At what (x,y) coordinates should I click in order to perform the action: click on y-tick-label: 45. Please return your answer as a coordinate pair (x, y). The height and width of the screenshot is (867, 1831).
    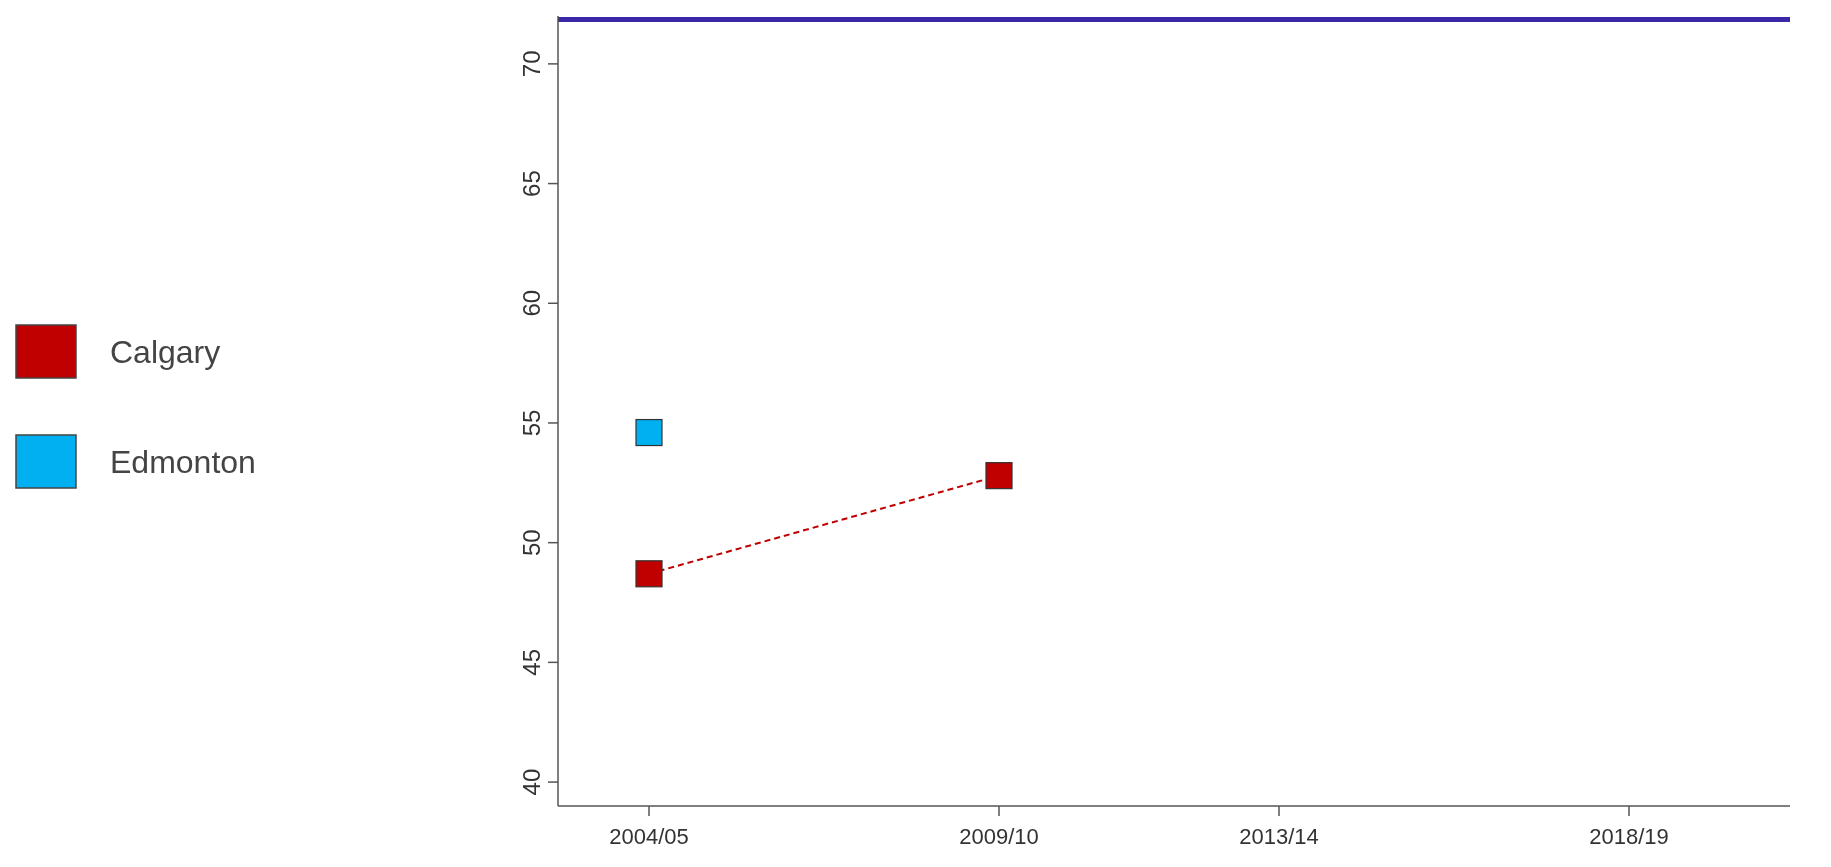
    Looking at the image, I should click on (531, 662).